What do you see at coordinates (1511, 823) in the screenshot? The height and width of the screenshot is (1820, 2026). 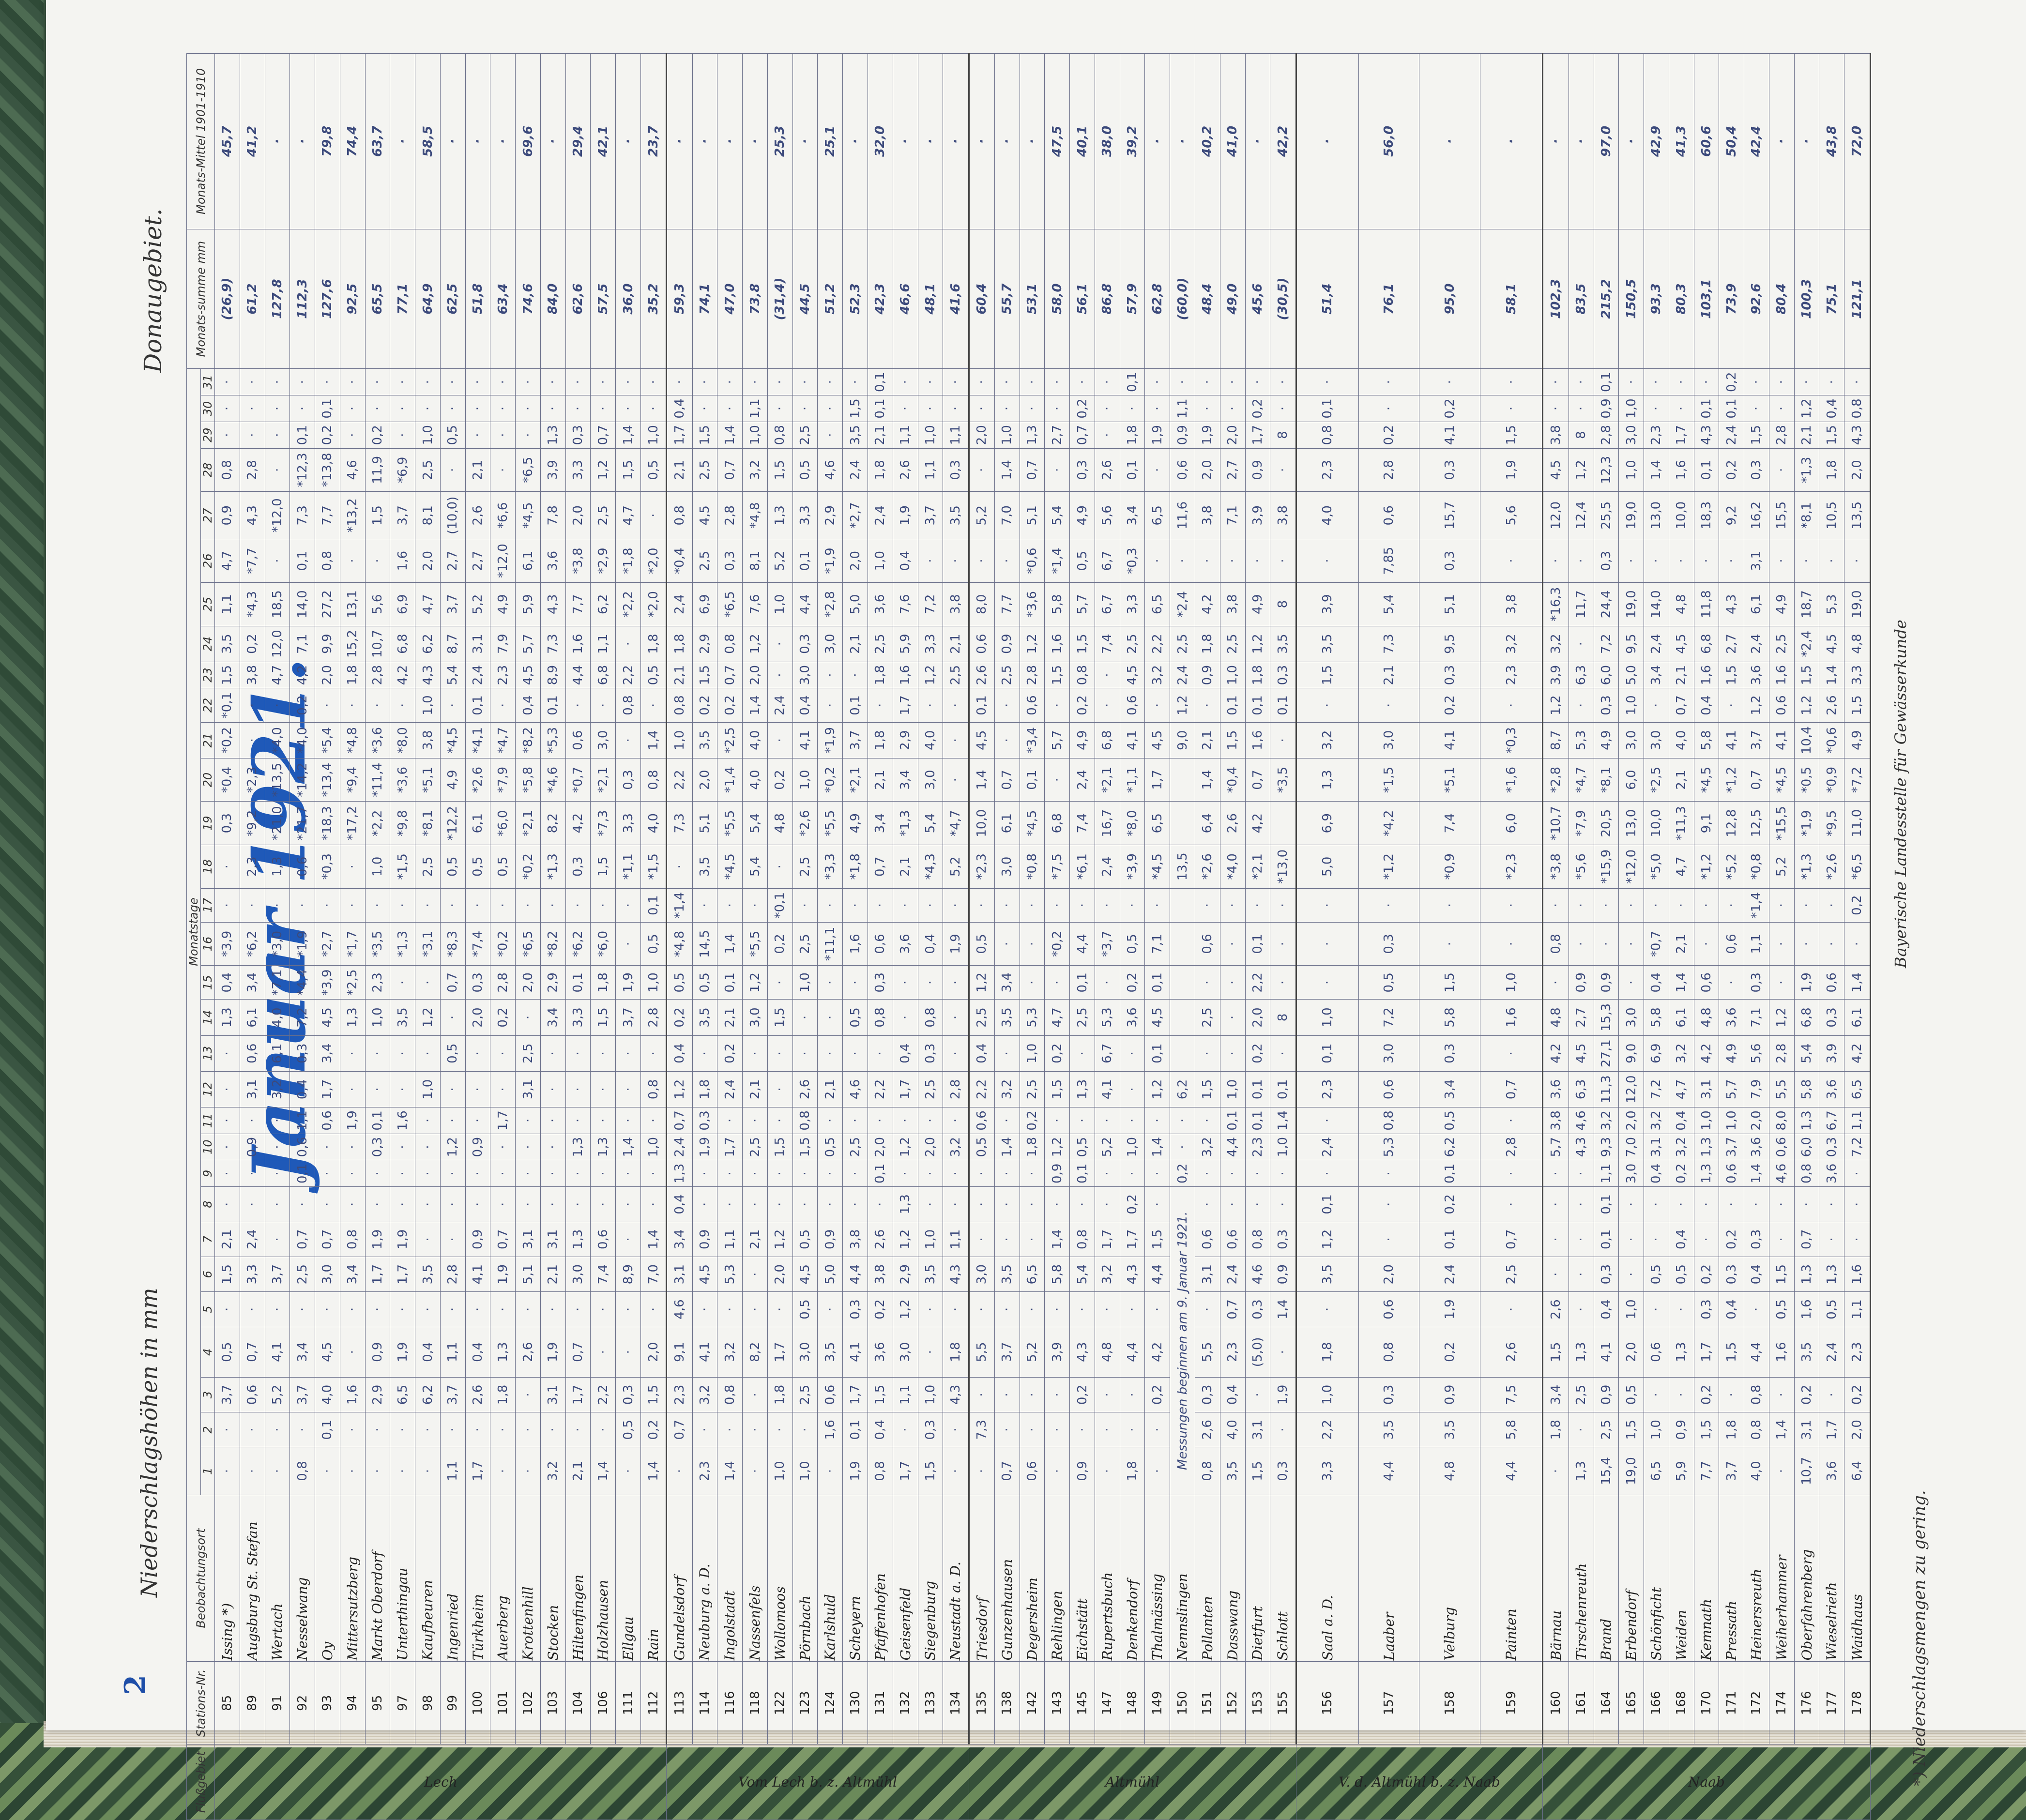 I see `day-value: 6,0` at bounding box center [1511, 823].